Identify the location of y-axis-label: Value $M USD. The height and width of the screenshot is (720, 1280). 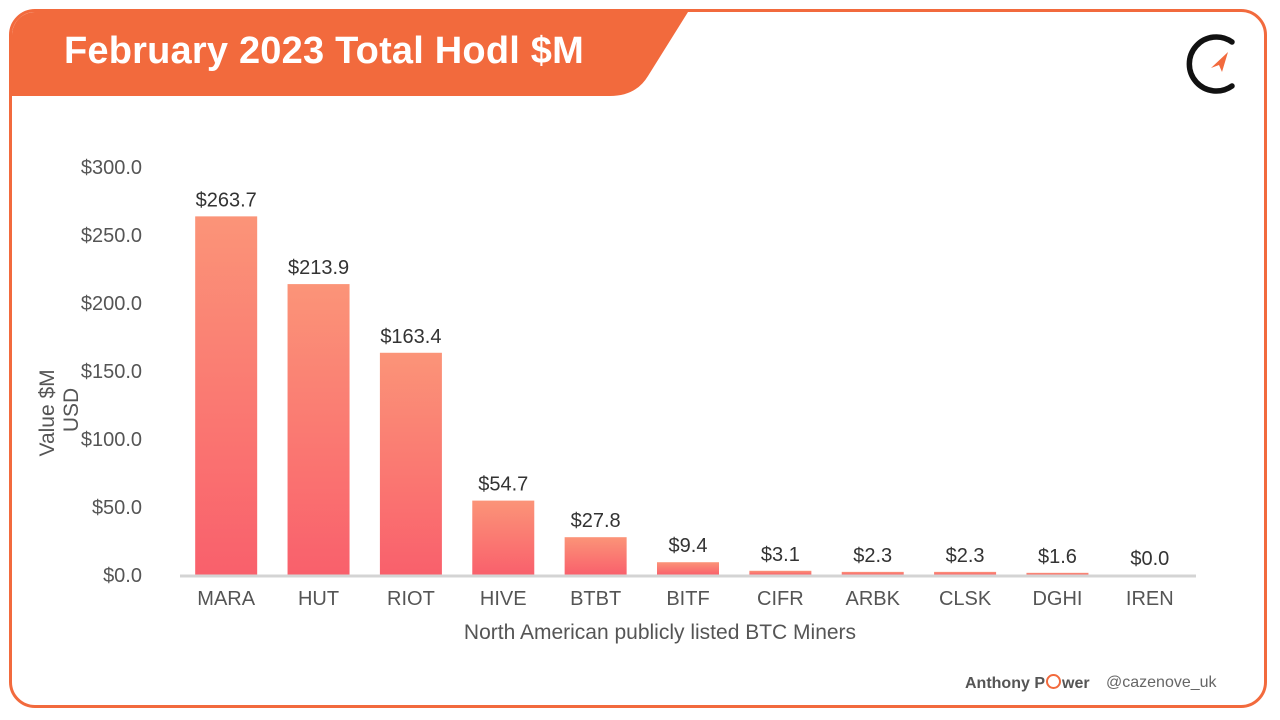
(59, 409).